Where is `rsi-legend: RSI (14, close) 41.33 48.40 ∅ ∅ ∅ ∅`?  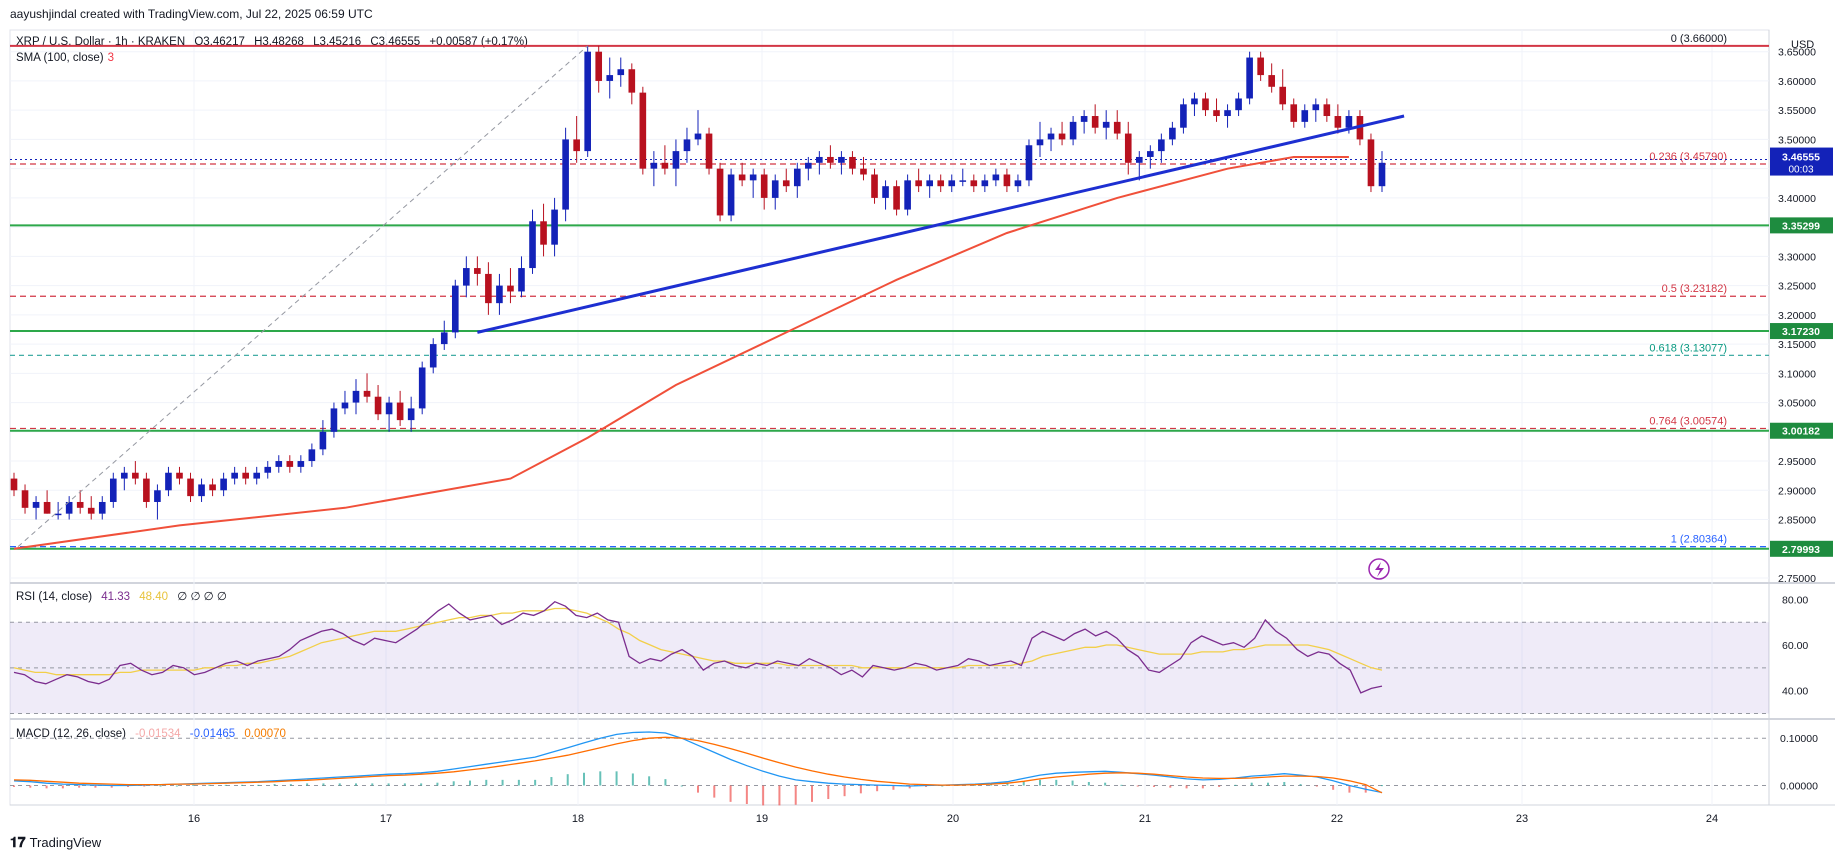 rsi-legend: RSI (14, close) 41.33 48.40 ∅ ∅ ∅ ∅ is located at coordinates (121, 596).